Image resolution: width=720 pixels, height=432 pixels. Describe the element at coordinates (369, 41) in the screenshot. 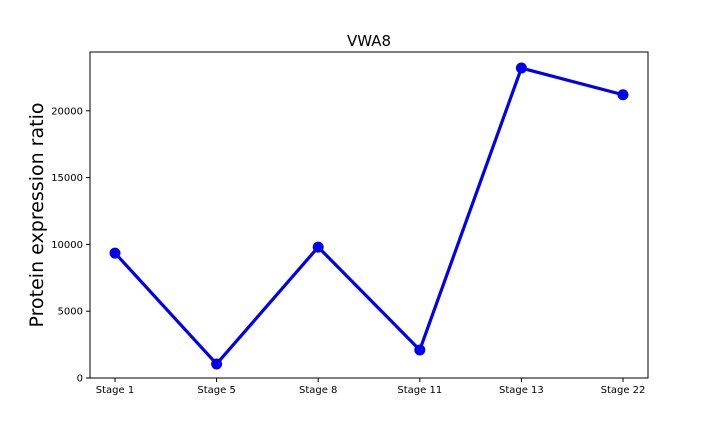

I see `chart-title: VWA8` at that location.